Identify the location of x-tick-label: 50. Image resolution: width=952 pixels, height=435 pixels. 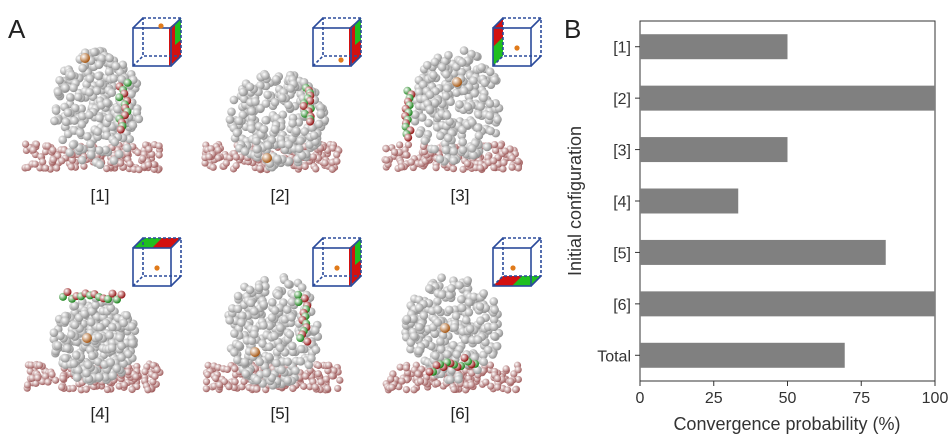
(788, 398).